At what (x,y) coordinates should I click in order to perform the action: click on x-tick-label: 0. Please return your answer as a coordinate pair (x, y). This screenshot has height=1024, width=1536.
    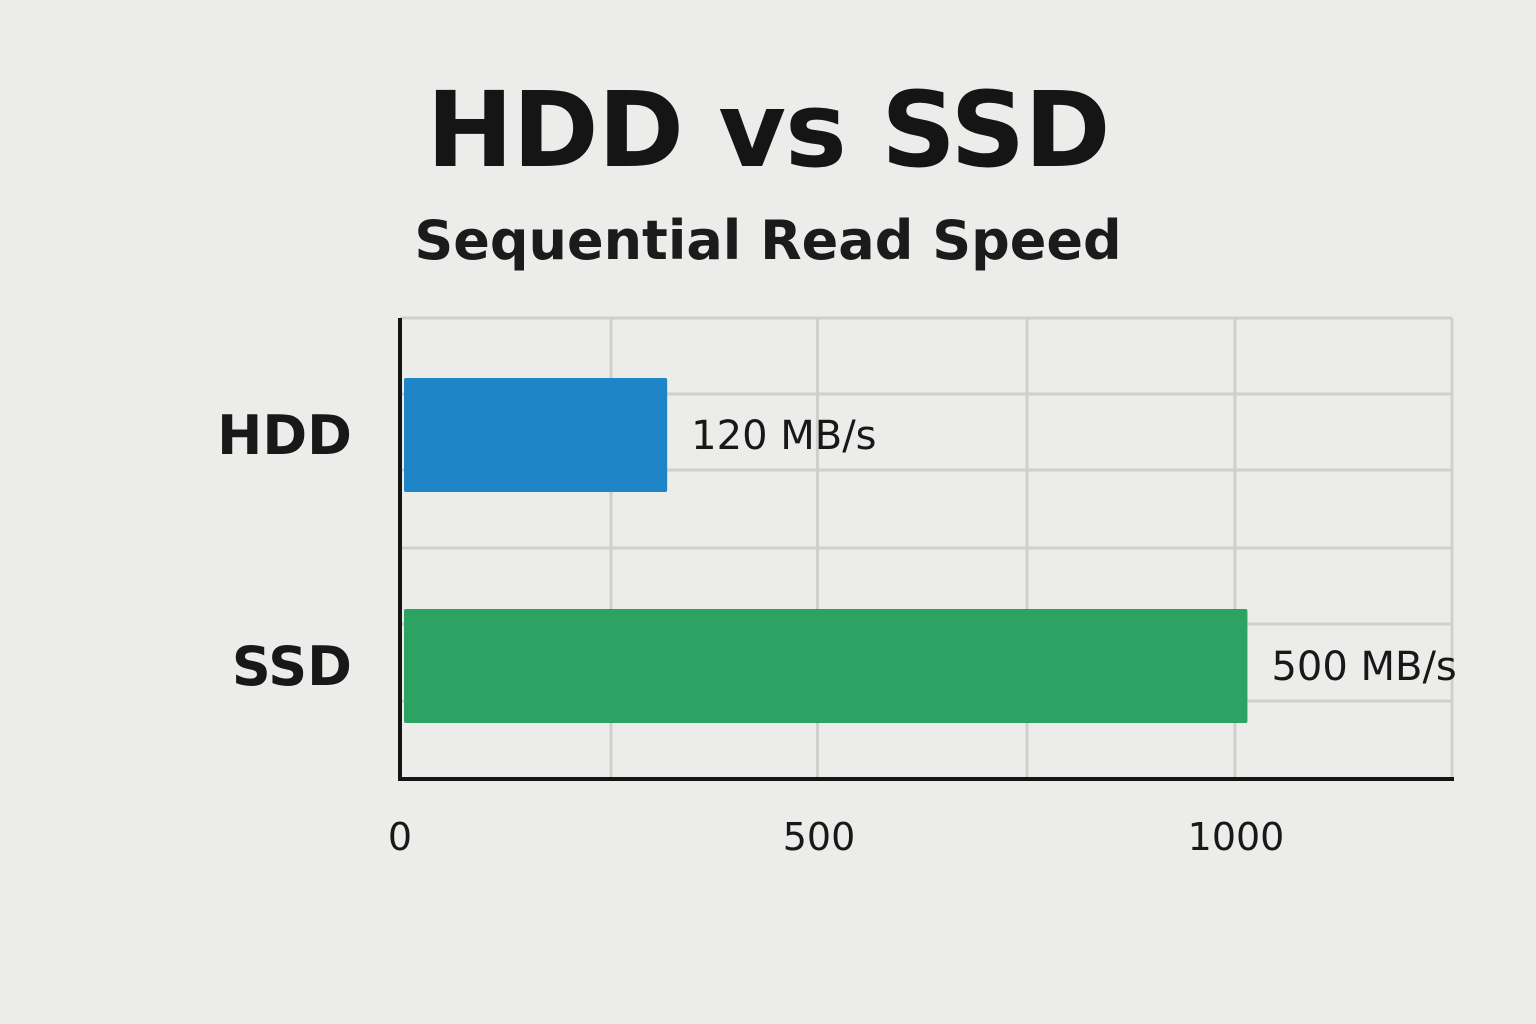
    Looking at the image, I should click on (400, 837).